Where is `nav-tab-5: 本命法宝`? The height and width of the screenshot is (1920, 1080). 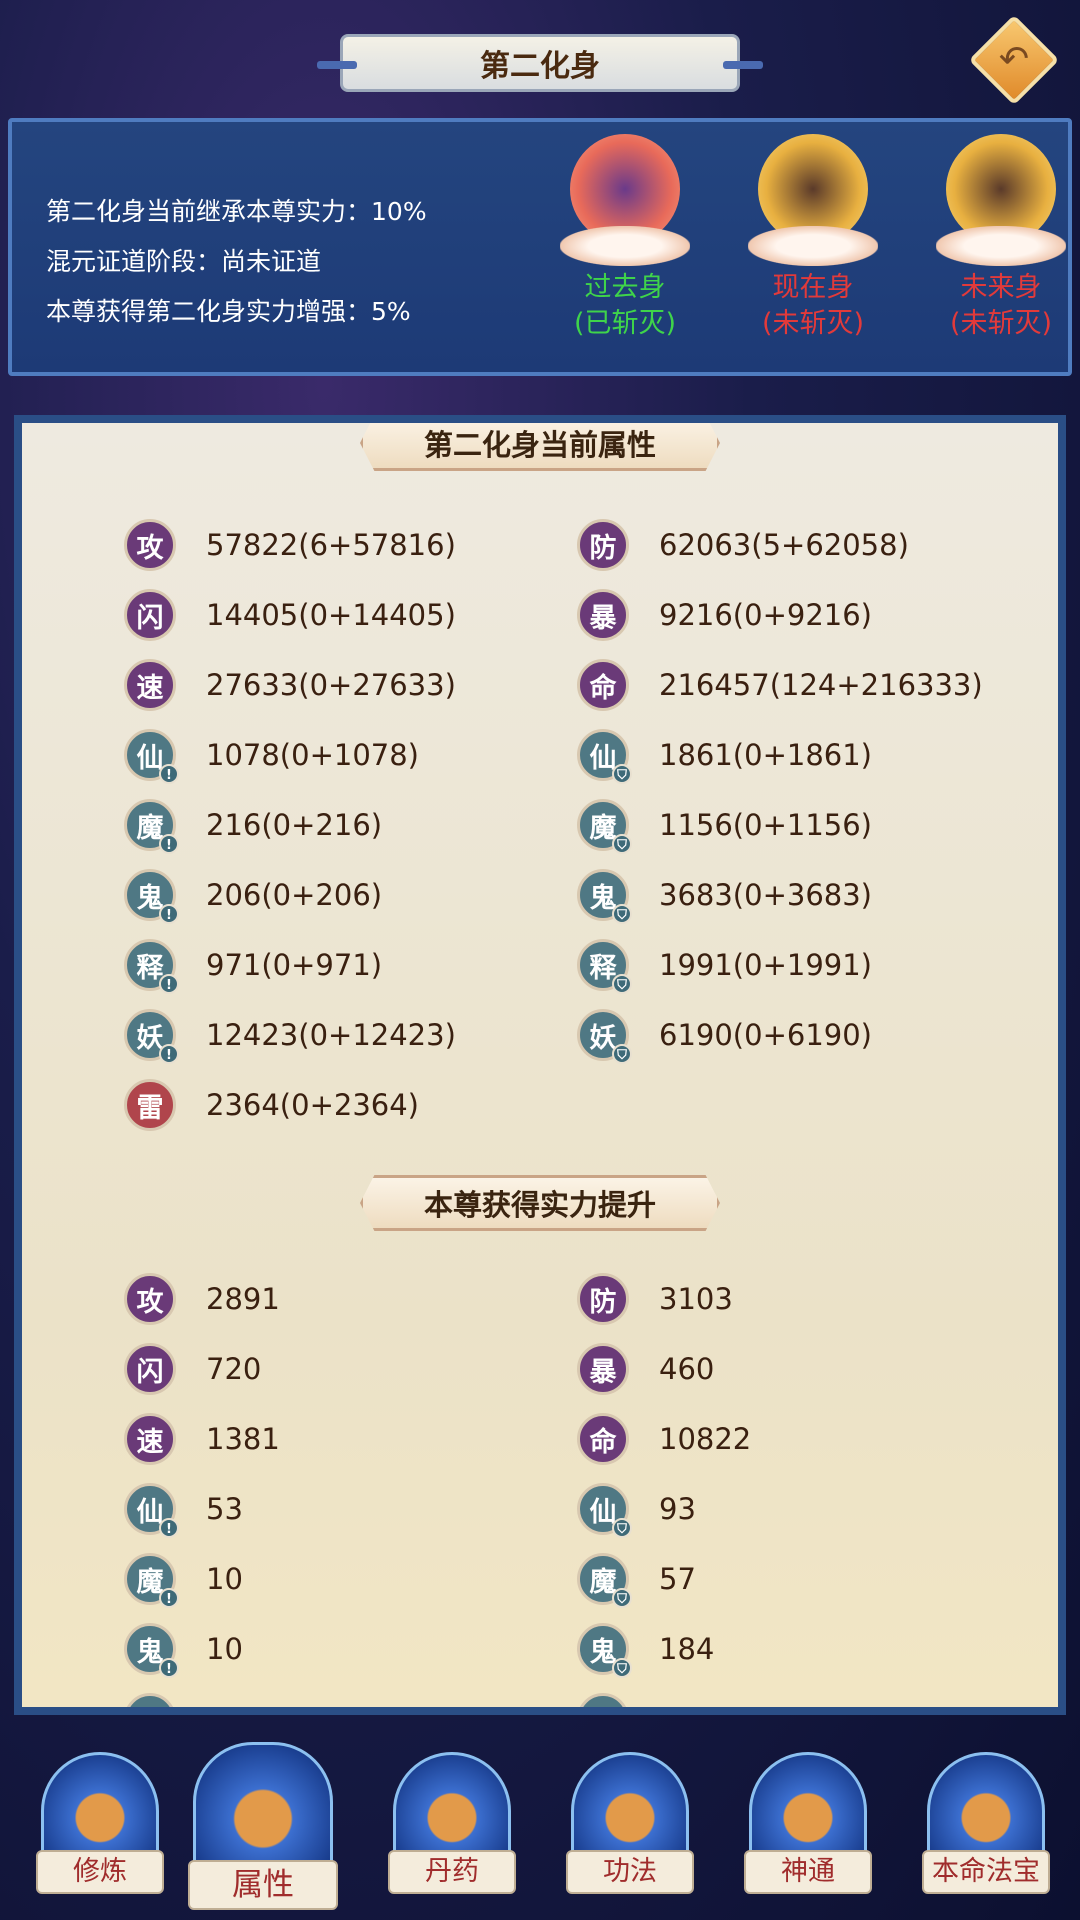
nav-tab-5: 本命法宝 is located at coordinates (986, 1827).